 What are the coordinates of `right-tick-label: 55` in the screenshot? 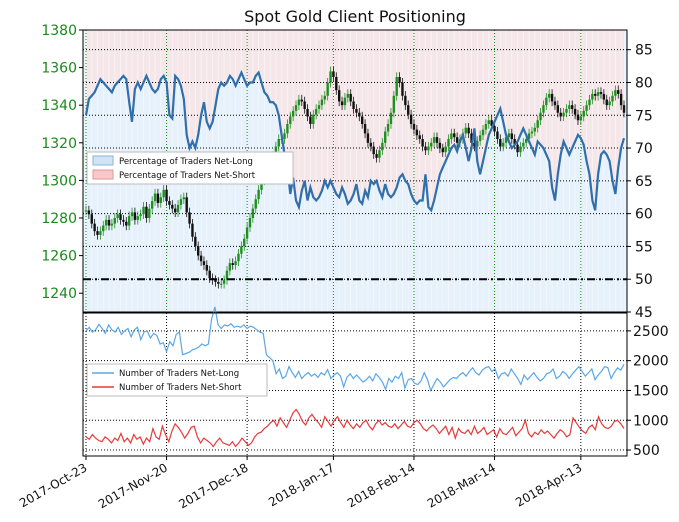 It's located at (644, 247).